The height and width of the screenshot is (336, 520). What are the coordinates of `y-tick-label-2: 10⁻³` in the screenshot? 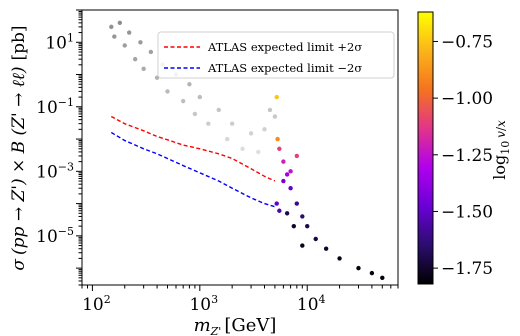 It's located at (55, 171).